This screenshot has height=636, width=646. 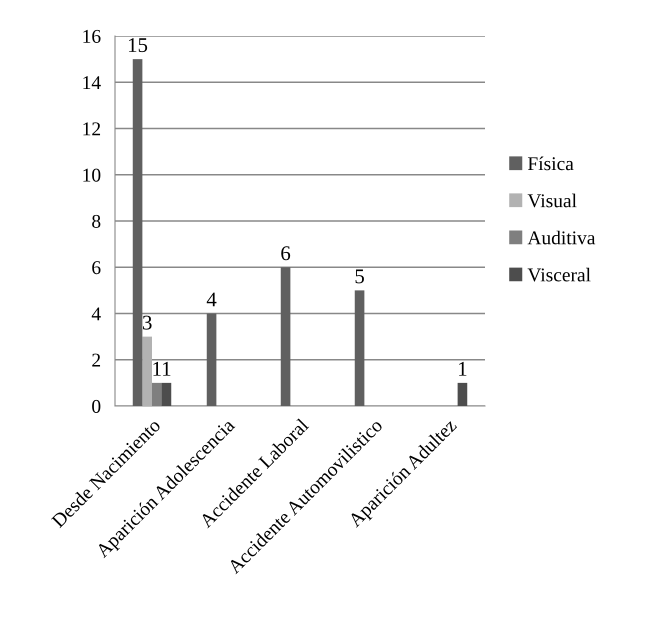 What do you see at coordinates (96, 360) in the screenshot?
I see `y-tick-label: 2` at bounding box center [96, 360].